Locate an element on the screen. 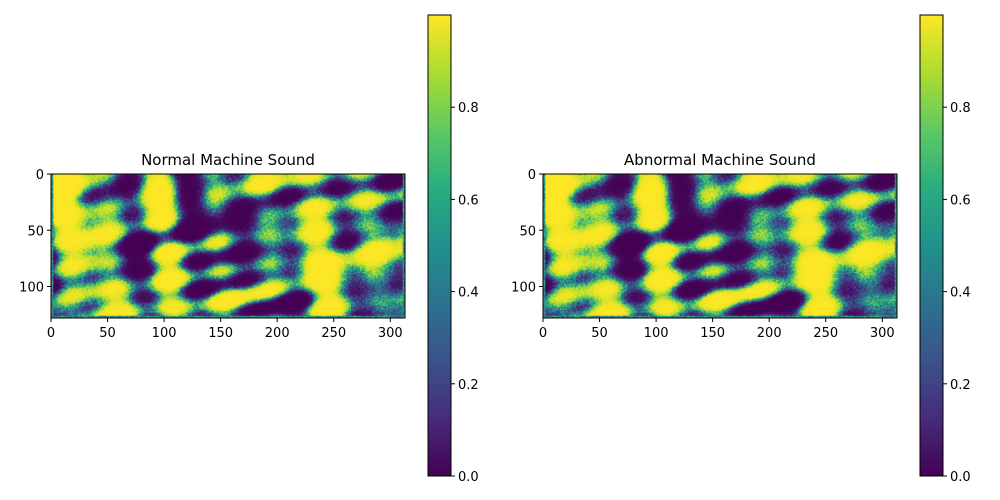 The image size is (1000, 500). colorbar-normal: 0.0 0.2 0.4 0.6 0.8 is located at coordinates (453, 249).